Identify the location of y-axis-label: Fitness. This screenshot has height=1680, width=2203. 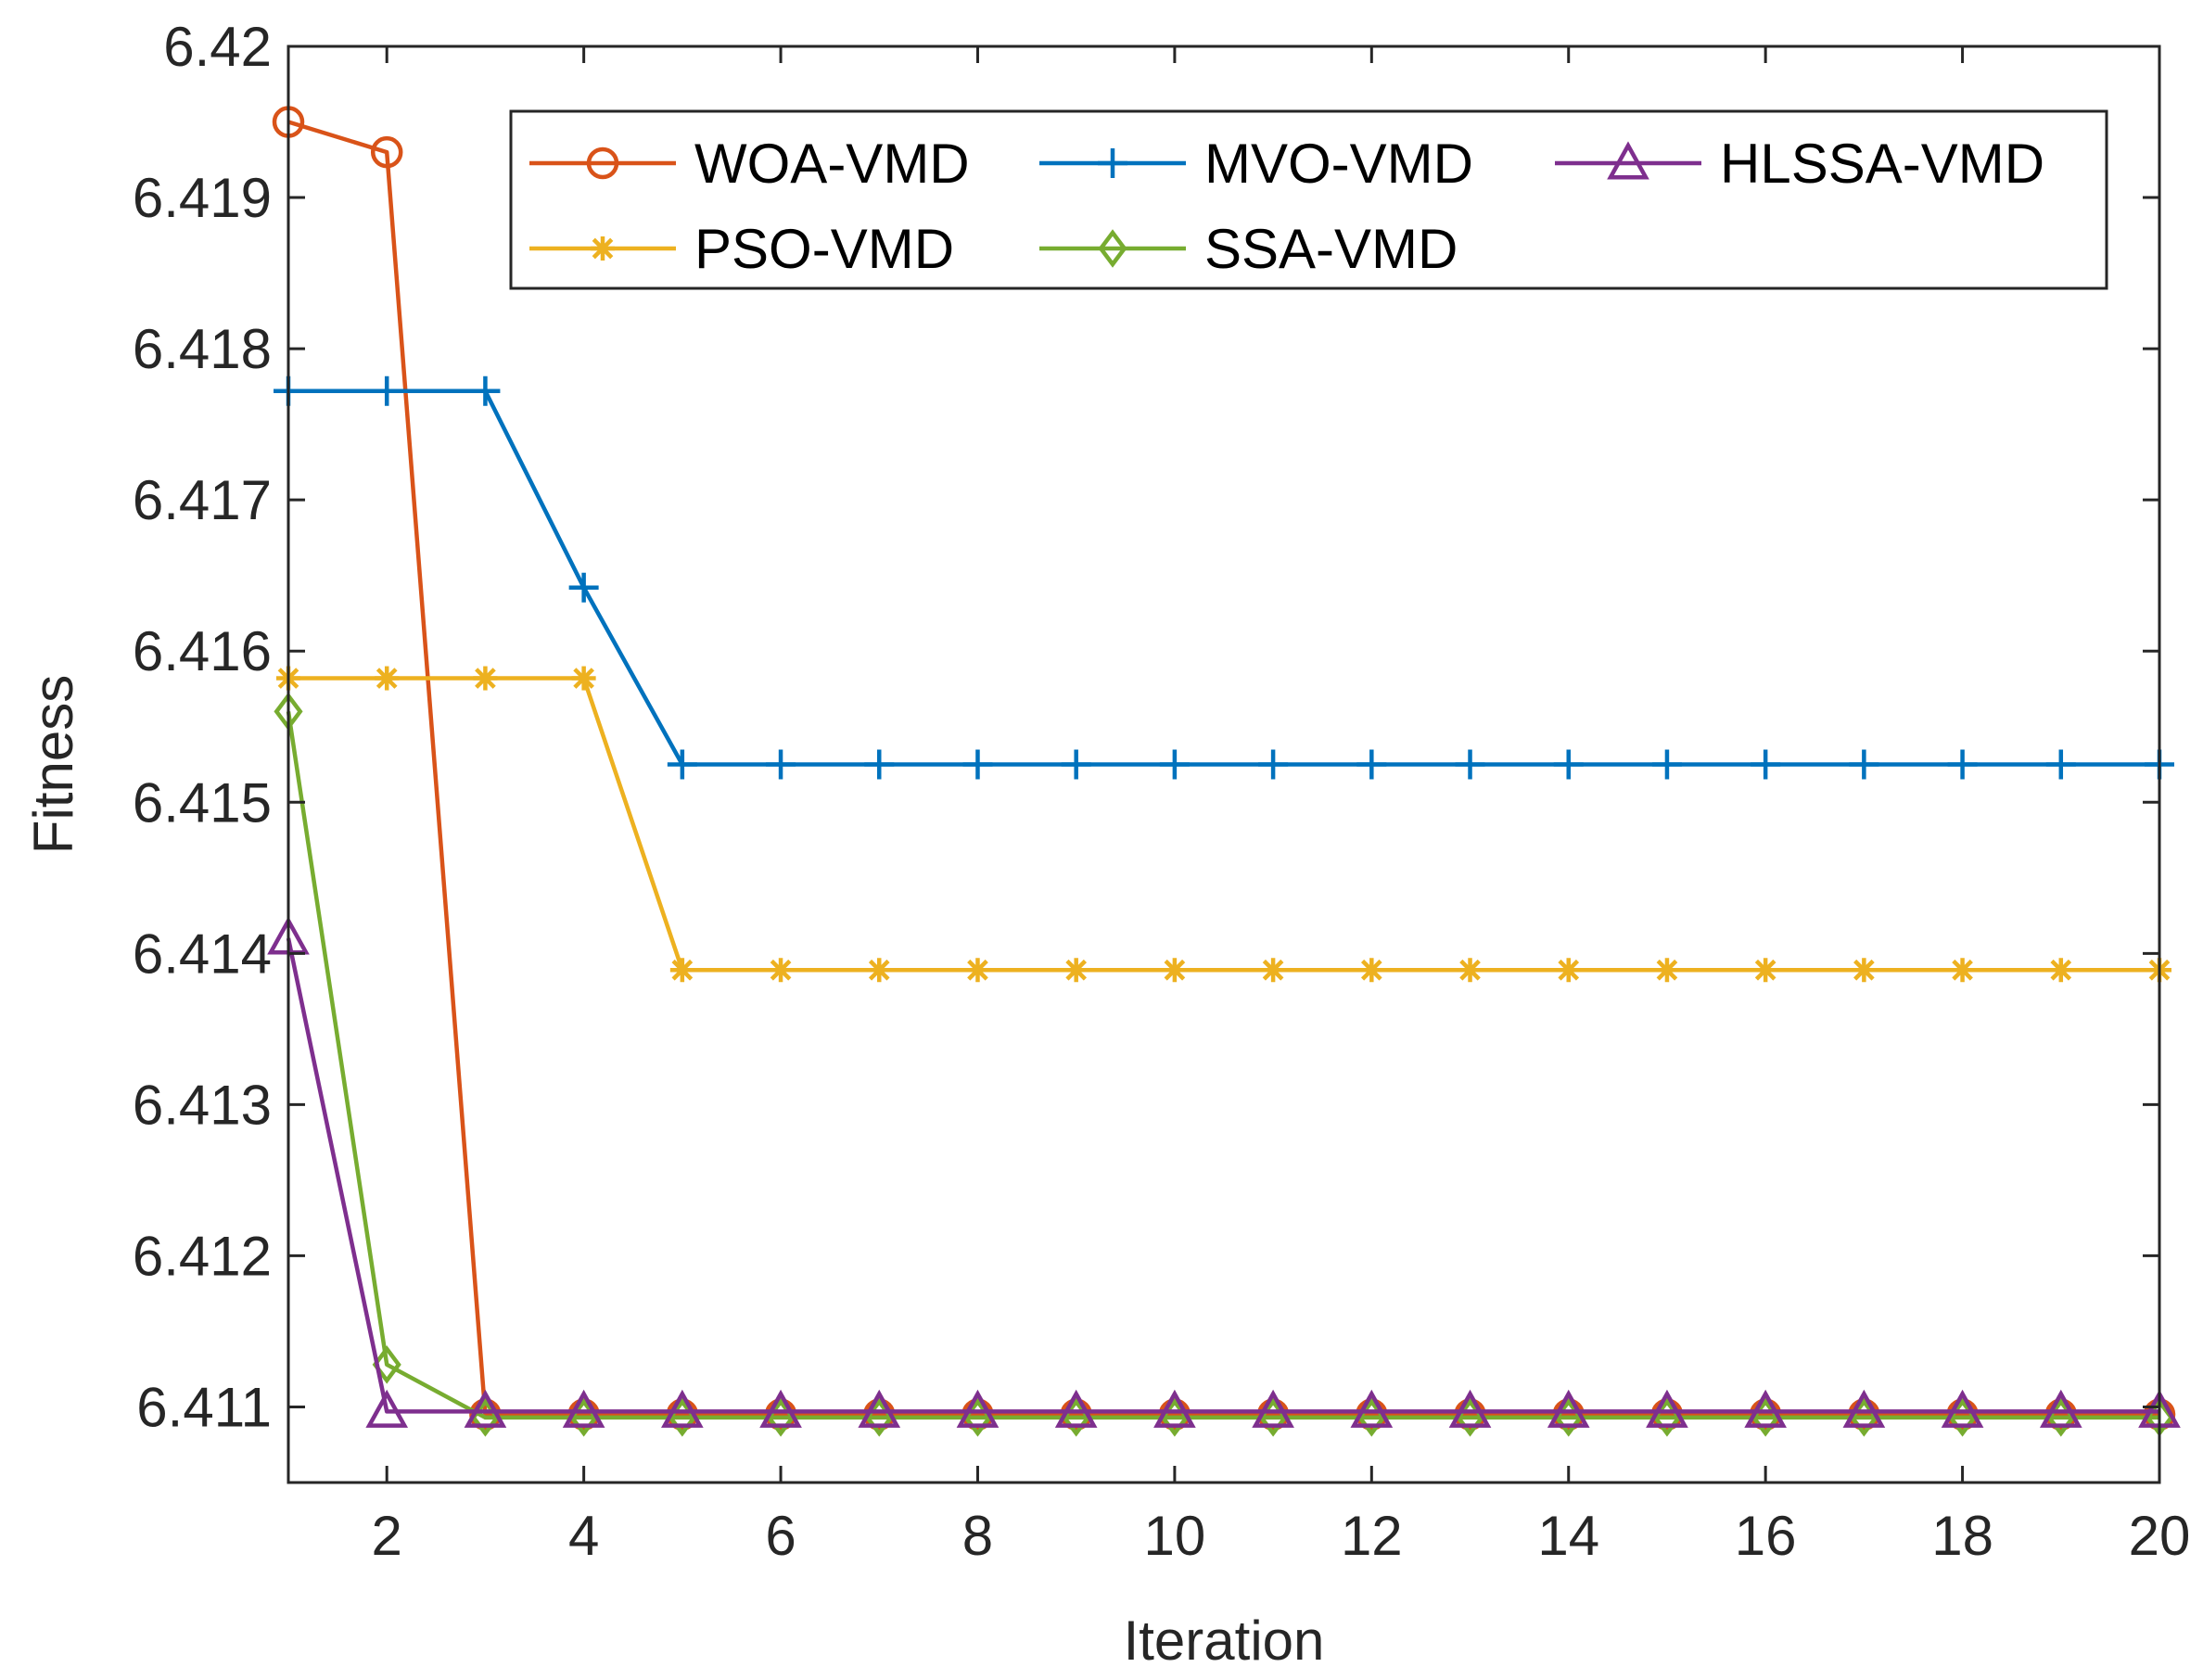
(53, 764).